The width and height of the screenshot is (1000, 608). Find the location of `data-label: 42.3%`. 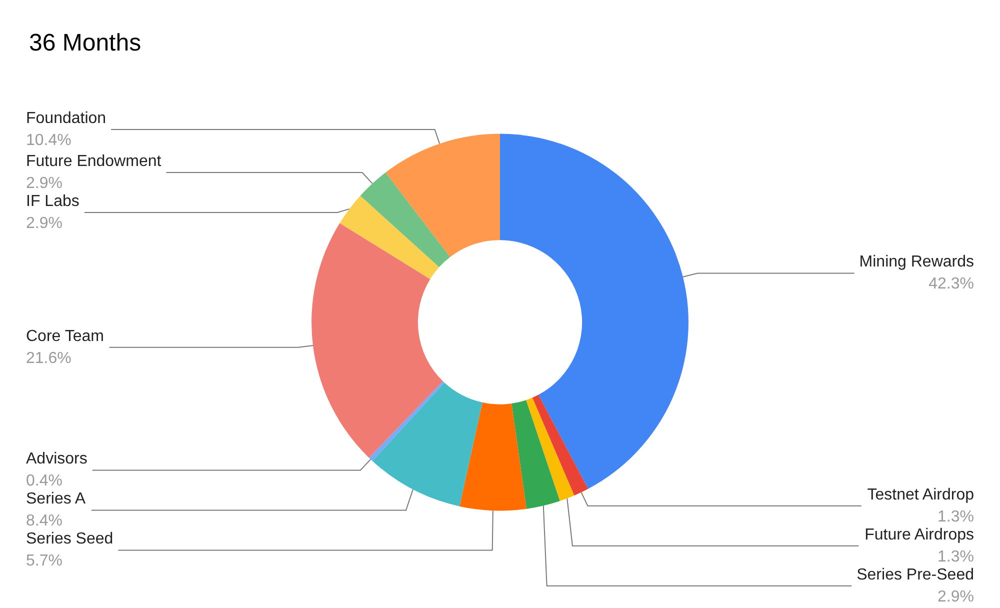

data-label: 42.3% is located at coordinates (951, 284).